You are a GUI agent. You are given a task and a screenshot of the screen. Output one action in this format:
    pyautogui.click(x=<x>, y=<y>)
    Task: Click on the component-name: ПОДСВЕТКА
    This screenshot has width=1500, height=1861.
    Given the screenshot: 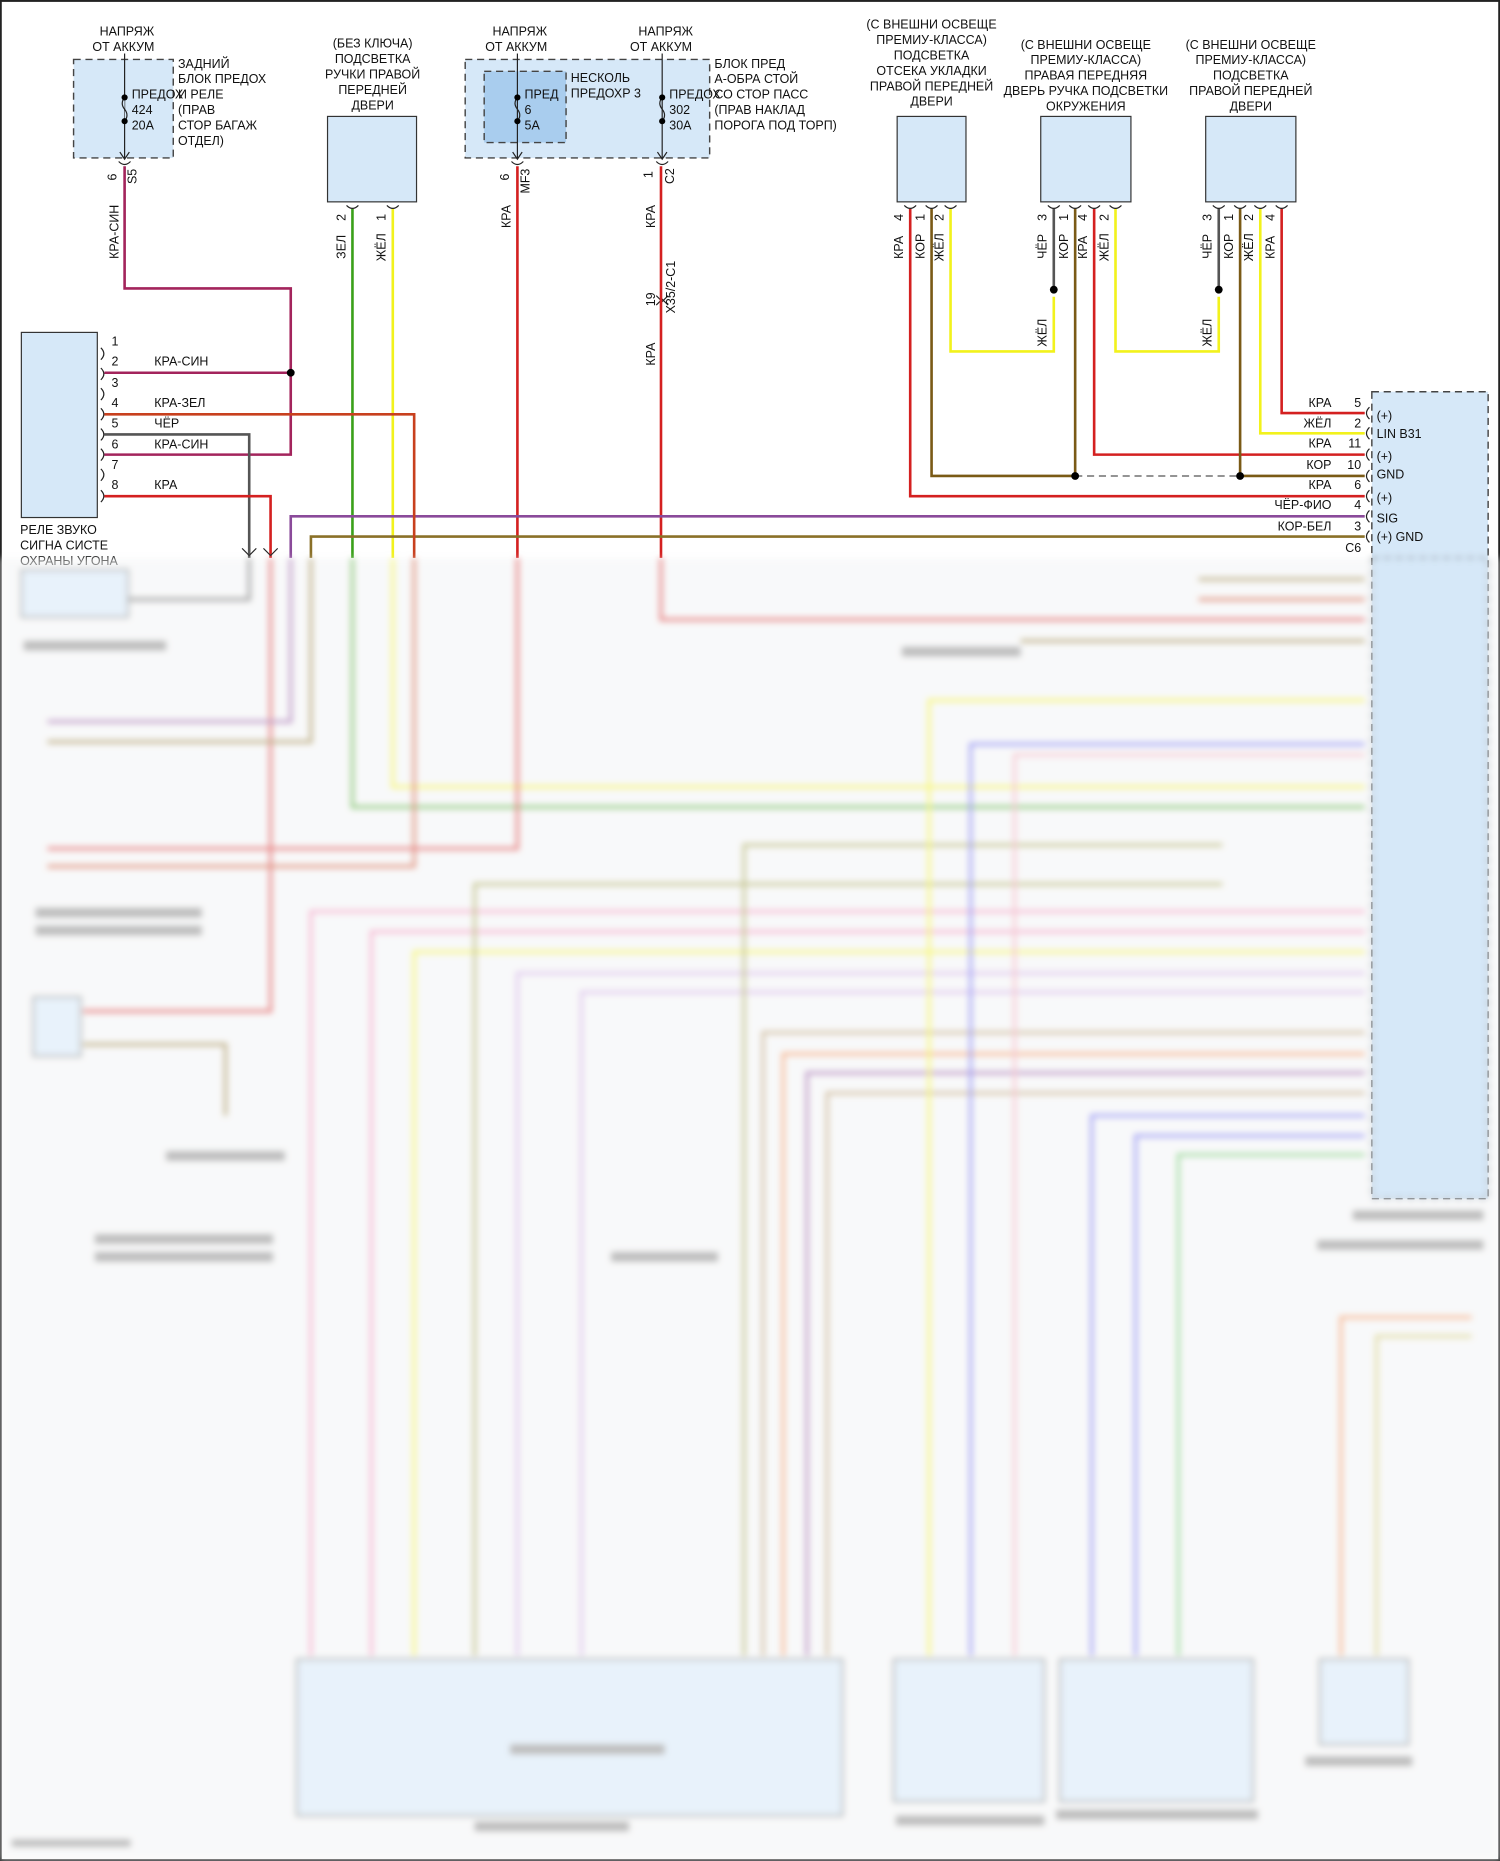 What is the action you would take?
    pyautogui.click(x=373, y=59)
    